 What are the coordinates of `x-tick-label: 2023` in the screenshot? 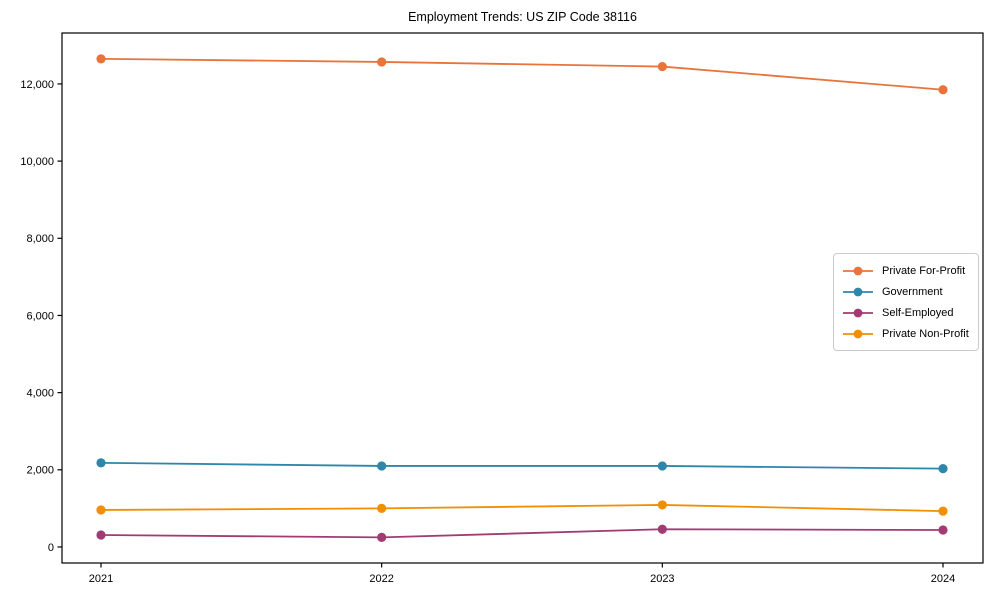 It's located at (662, 579).